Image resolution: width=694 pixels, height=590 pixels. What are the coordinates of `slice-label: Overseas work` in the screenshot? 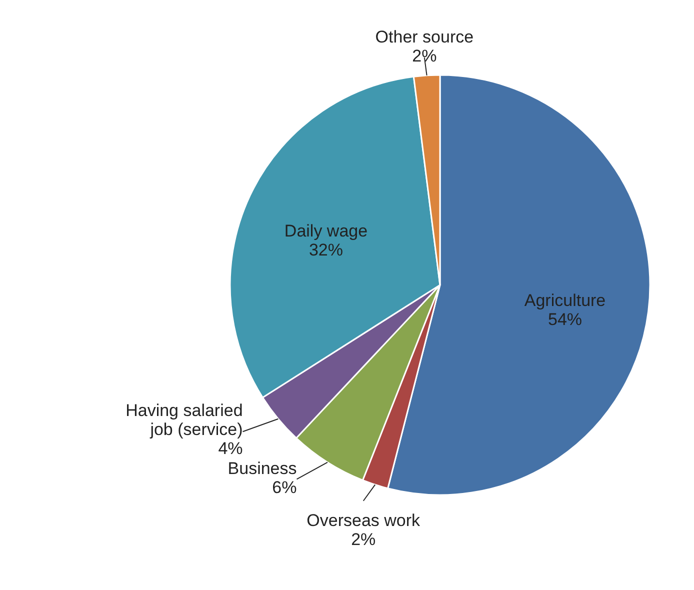 It's located at (363, 520).